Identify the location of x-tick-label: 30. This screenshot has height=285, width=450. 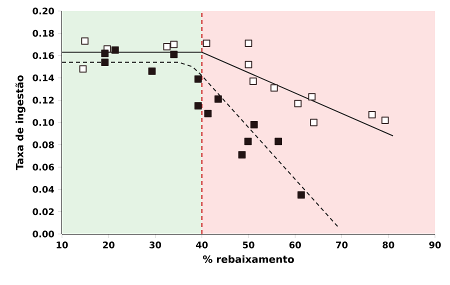
(156, 245).